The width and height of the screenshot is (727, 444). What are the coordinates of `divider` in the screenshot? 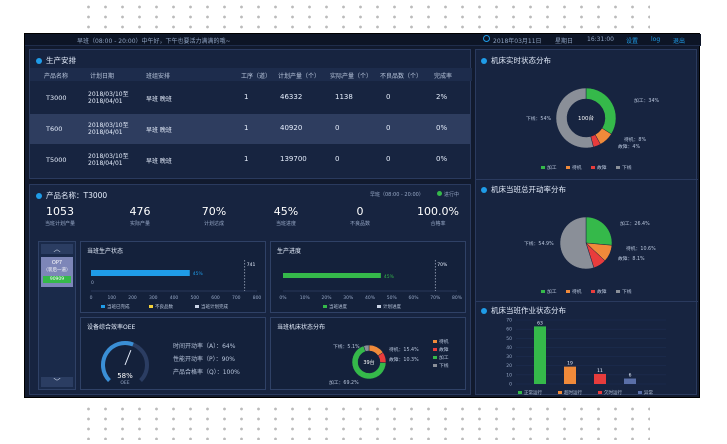 It's located at (587, 301).